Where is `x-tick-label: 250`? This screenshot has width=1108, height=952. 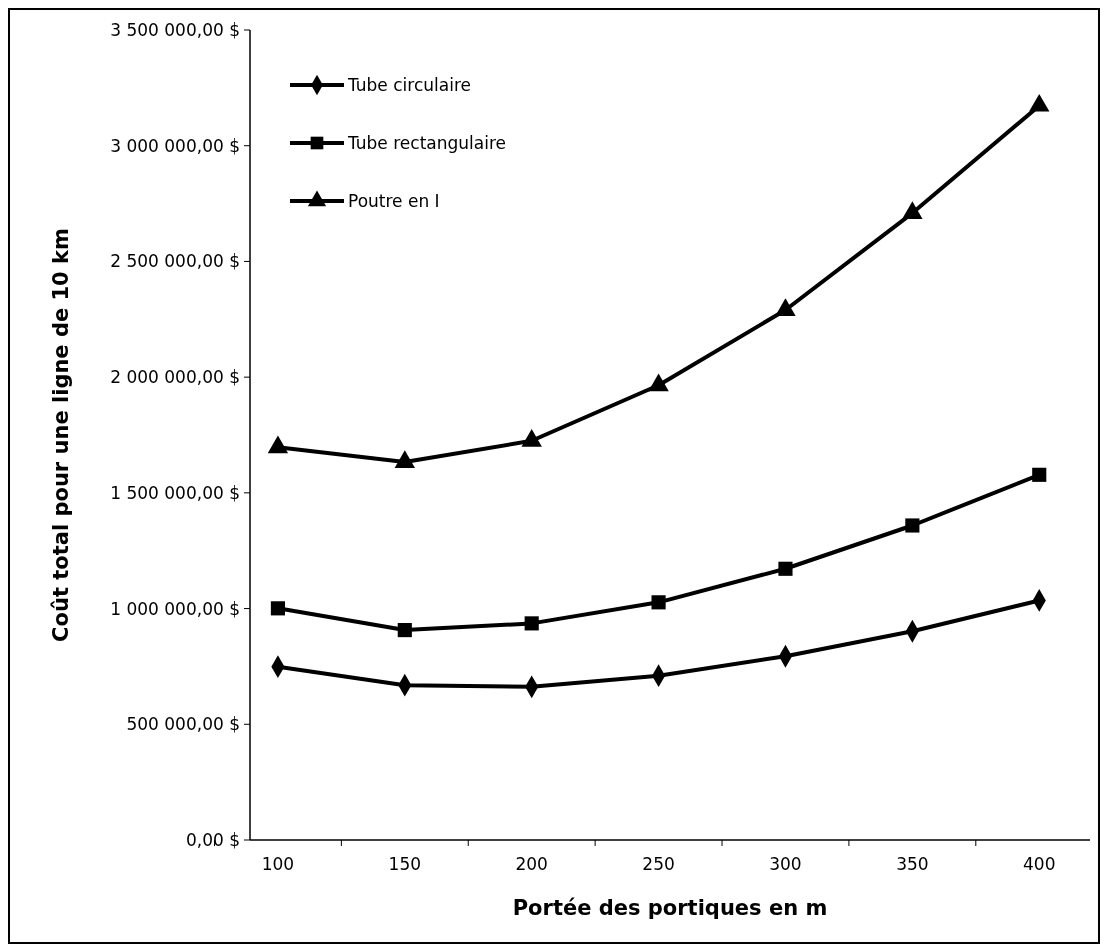 x-tick-label: 250 is located at coordinates (658, 864).